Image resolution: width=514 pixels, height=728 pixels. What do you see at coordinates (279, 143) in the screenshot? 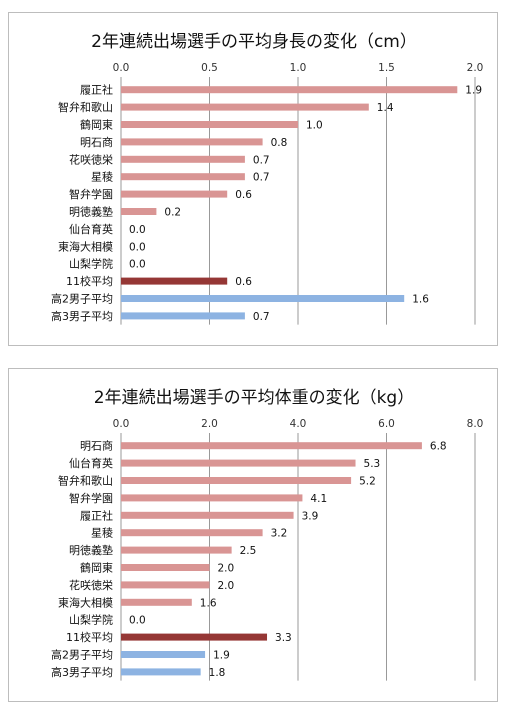
I see `data-label: 0.8` at bounding box center [279, 143].